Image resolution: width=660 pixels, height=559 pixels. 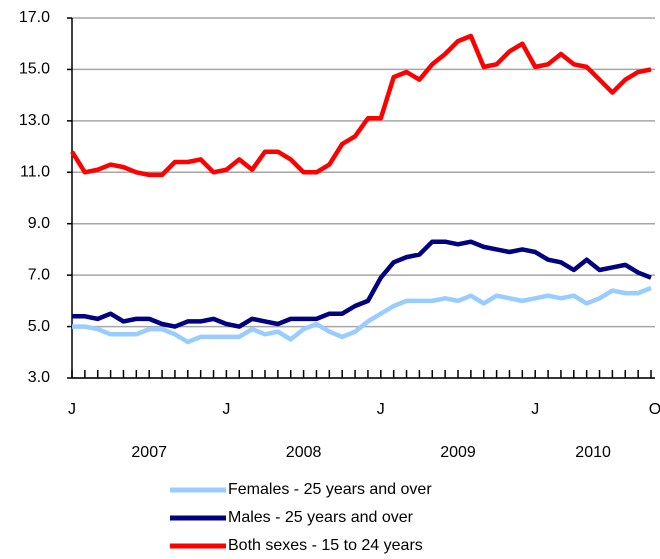 What do you see at coordinates (34, 17) in the screenshot?
I see `y-tick-label: 17.0` at bounding box center [34, 17].